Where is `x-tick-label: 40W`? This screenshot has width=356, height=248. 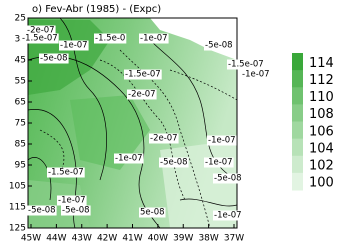 x-tick-label: 40W is located at coordinates (158, 239).